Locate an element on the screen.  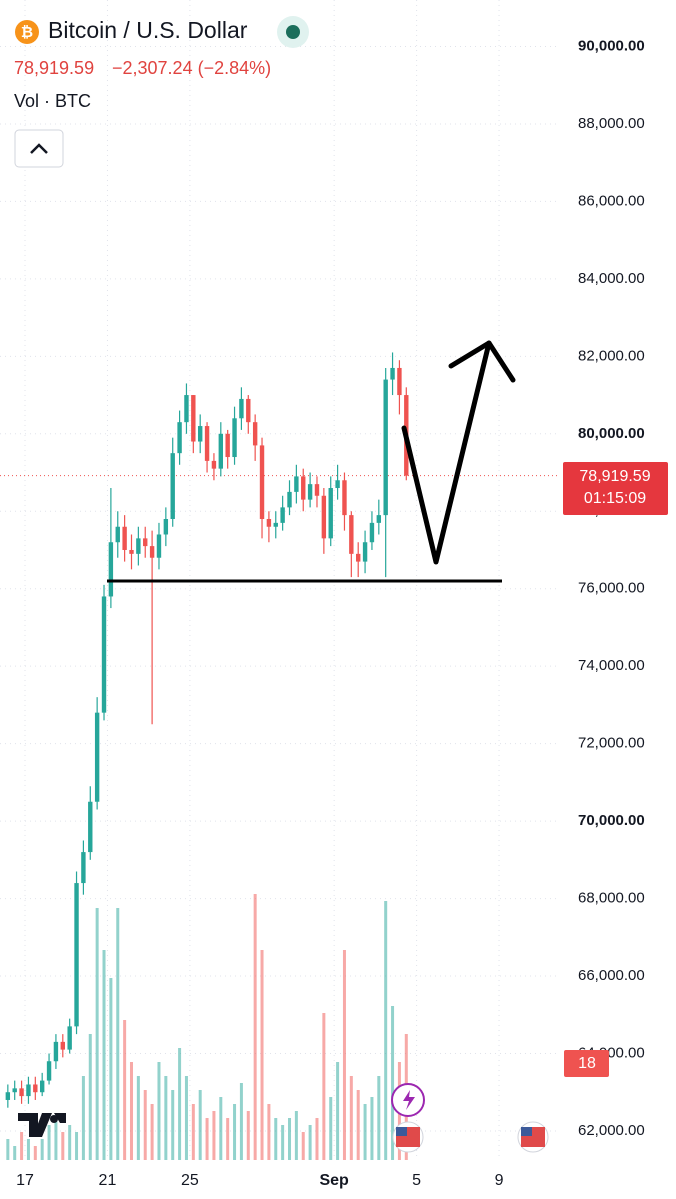
x-tick-label: 5 is located at coordinates (416, 1180).